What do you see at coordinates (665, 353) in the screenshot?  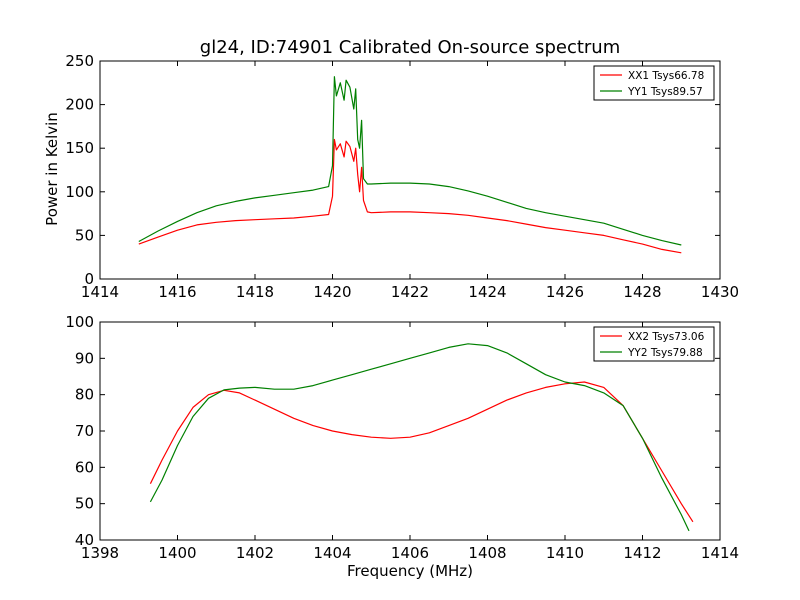 I see `legend-entry: YY2 Tsys79.88` at bounding box center [665, 353].